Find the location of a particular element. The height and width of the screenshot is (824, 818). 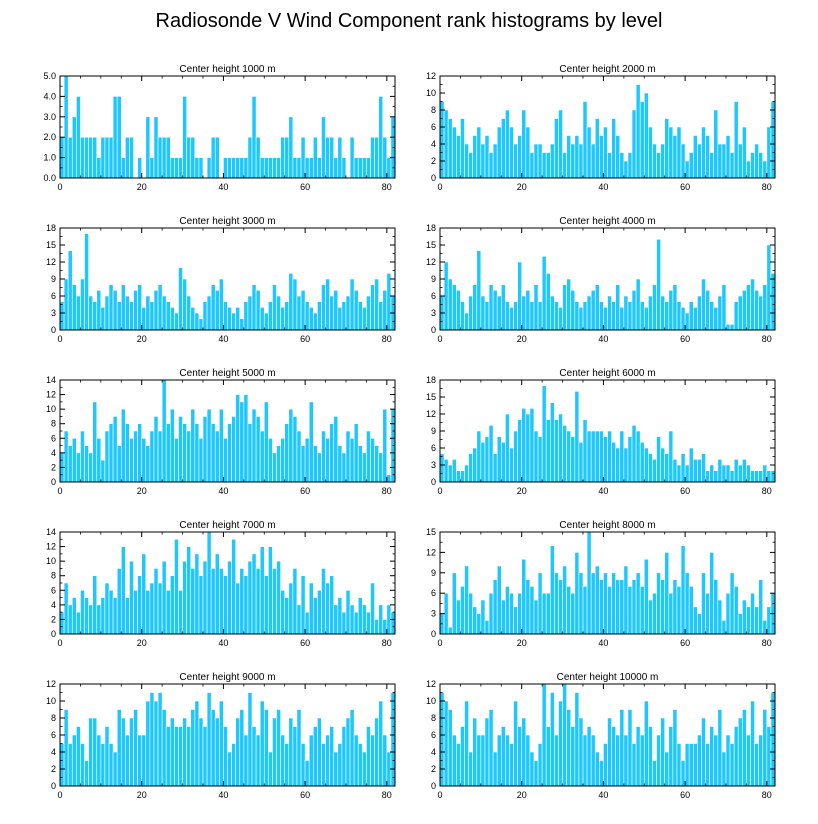

y-tick-label: 3 is located at coordinates (433, 465).